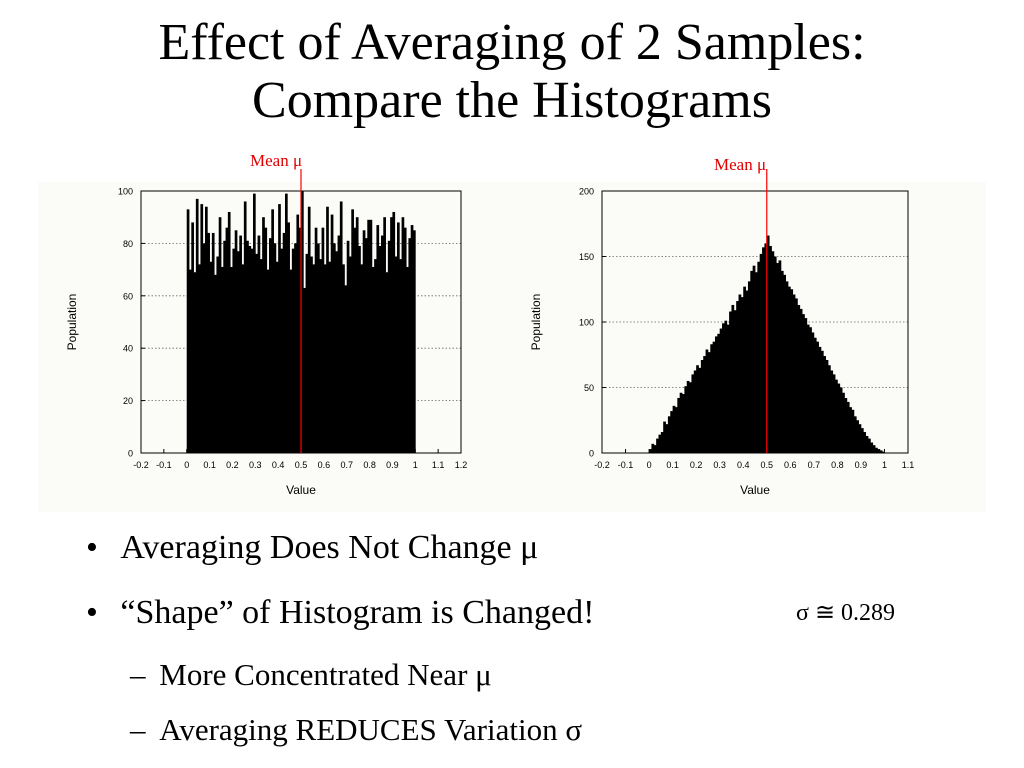 This screenshot has width=1024, height=768. I want to click on x-tick-label: 1, so click(415, 465).